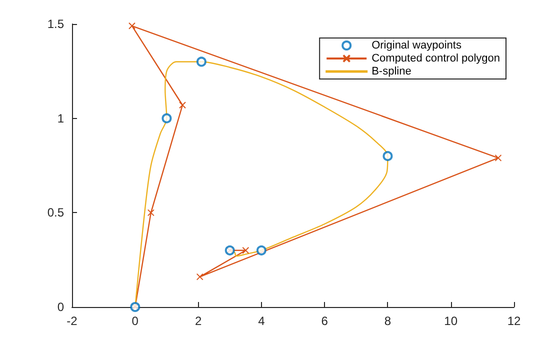 The image size is (560, 337). What do you see at coordinates (72, 321) in the screenshot?
I see `x-tick-label: -2` at bounding box center [72, 321].